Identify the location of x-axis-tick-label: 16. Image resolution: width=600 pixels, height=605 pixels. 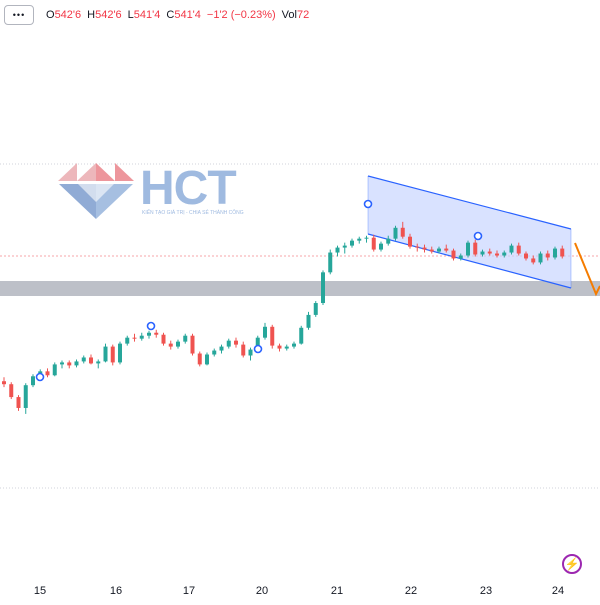
(116, 591).